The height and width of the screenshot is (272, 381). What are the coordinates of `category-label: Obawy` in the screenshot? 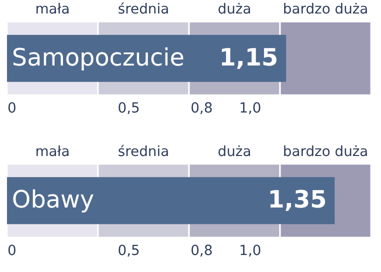 It's located at (53, 200).